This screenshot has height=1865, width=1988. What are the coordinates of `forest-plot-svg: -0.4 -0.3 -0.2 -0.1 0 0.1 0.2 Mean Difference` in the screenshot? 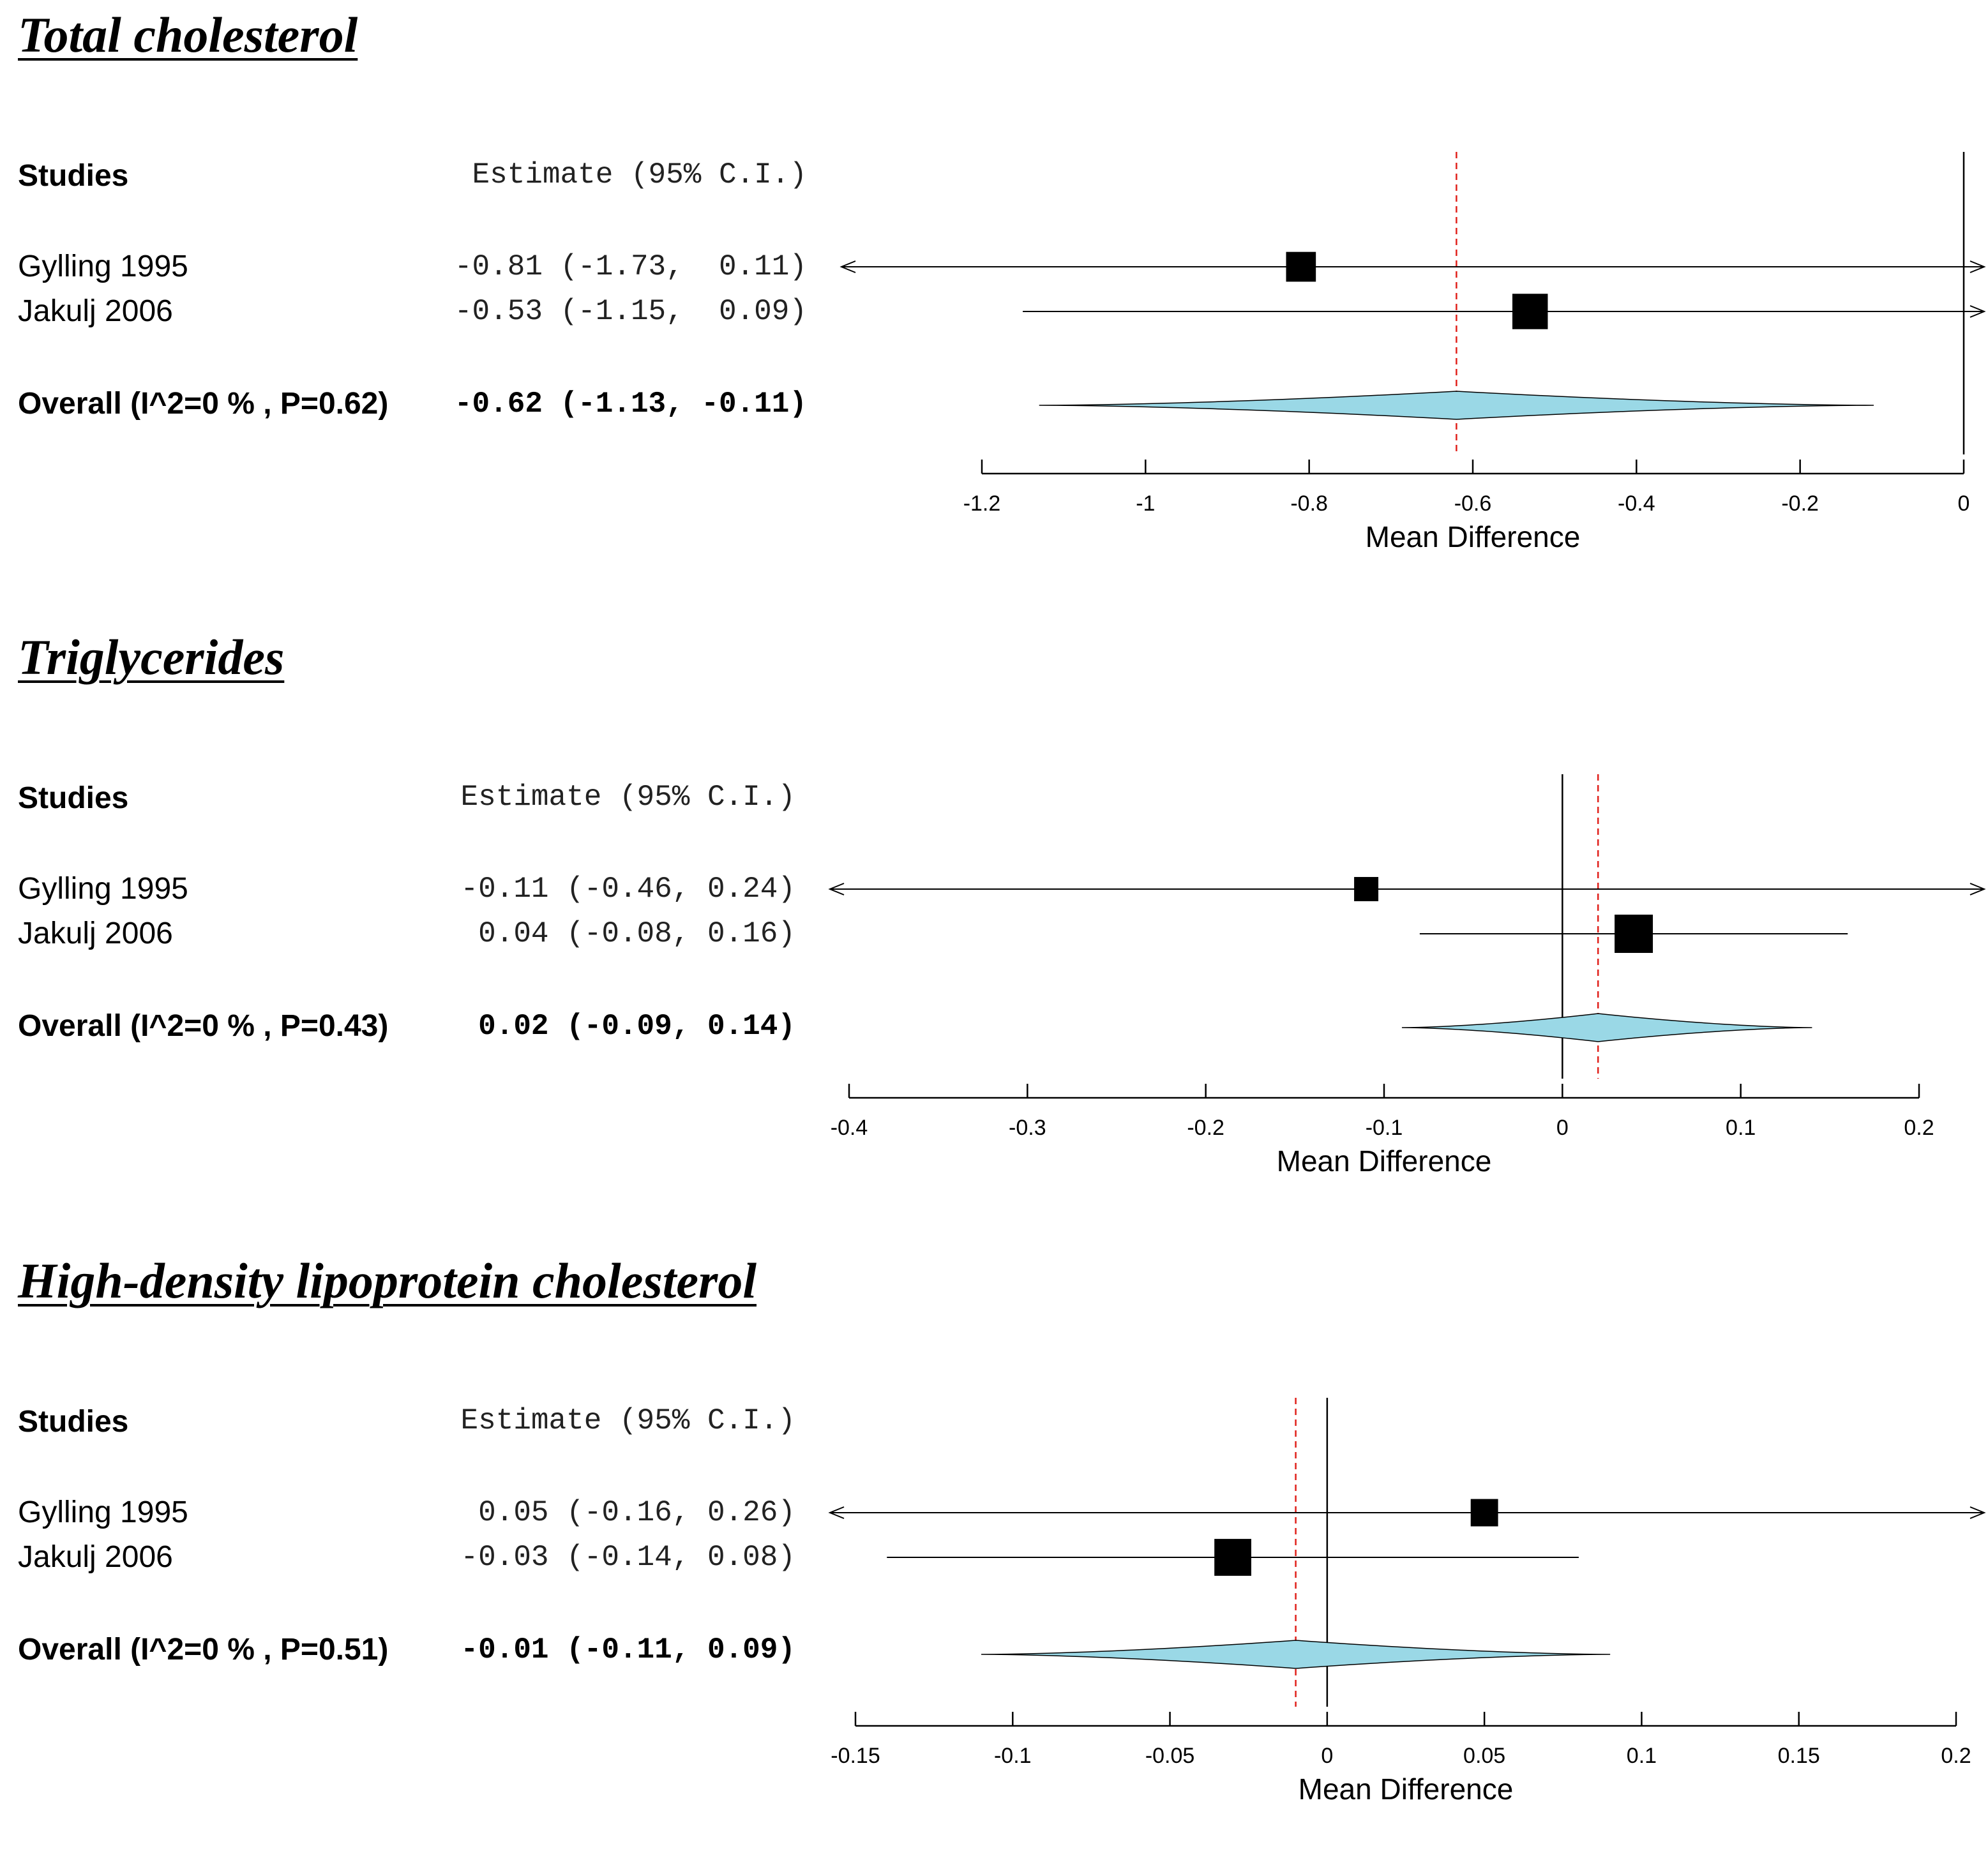 It's located at (1407, 976).